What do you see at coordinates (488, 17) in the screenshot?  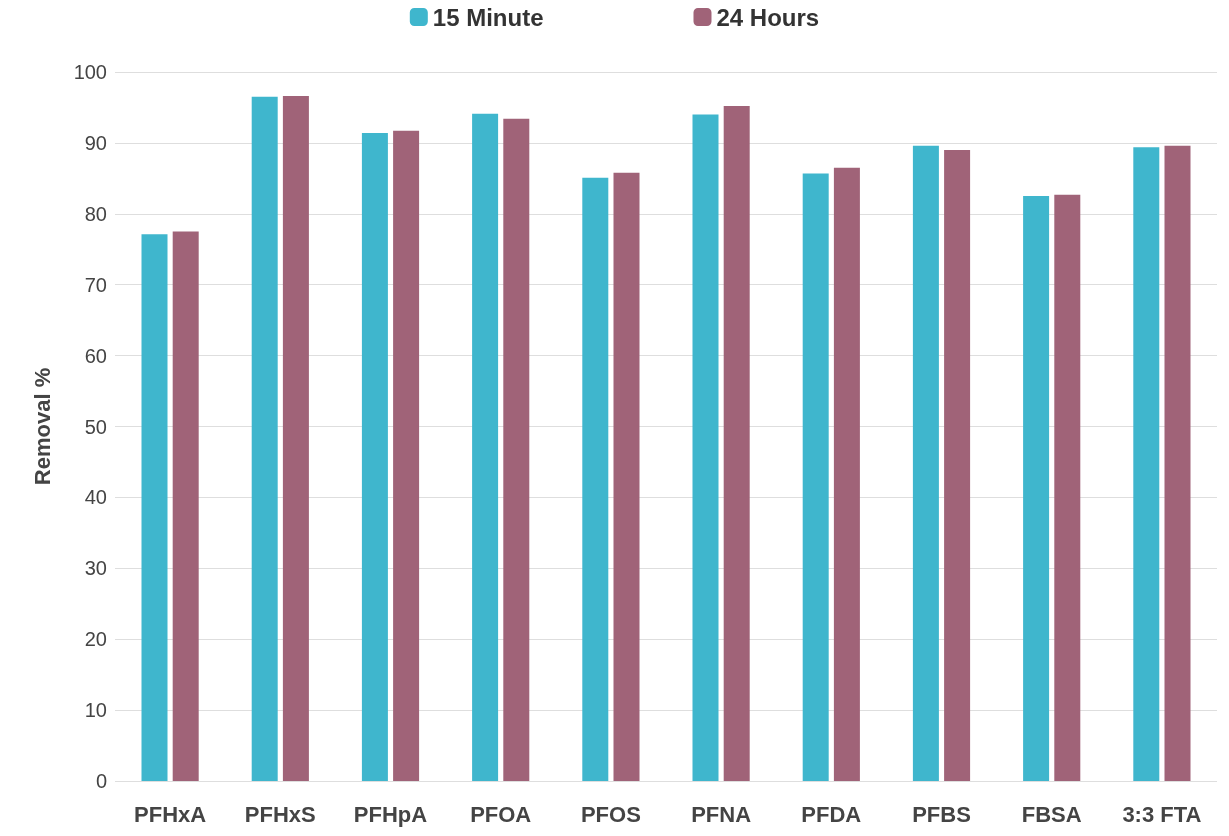 I see `legend-label: 15 Minute` at bounding box center [488, 17].